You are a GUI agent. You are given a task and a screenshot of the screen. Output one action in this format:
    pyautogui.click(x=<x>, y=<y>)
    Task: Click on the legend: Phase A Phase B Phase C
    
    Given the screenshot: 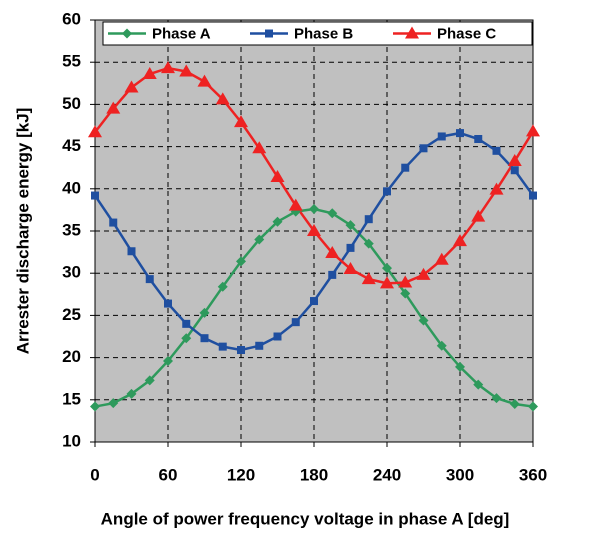 What is the action you would take?
    pyautogui.click(x=317, y=33)
    